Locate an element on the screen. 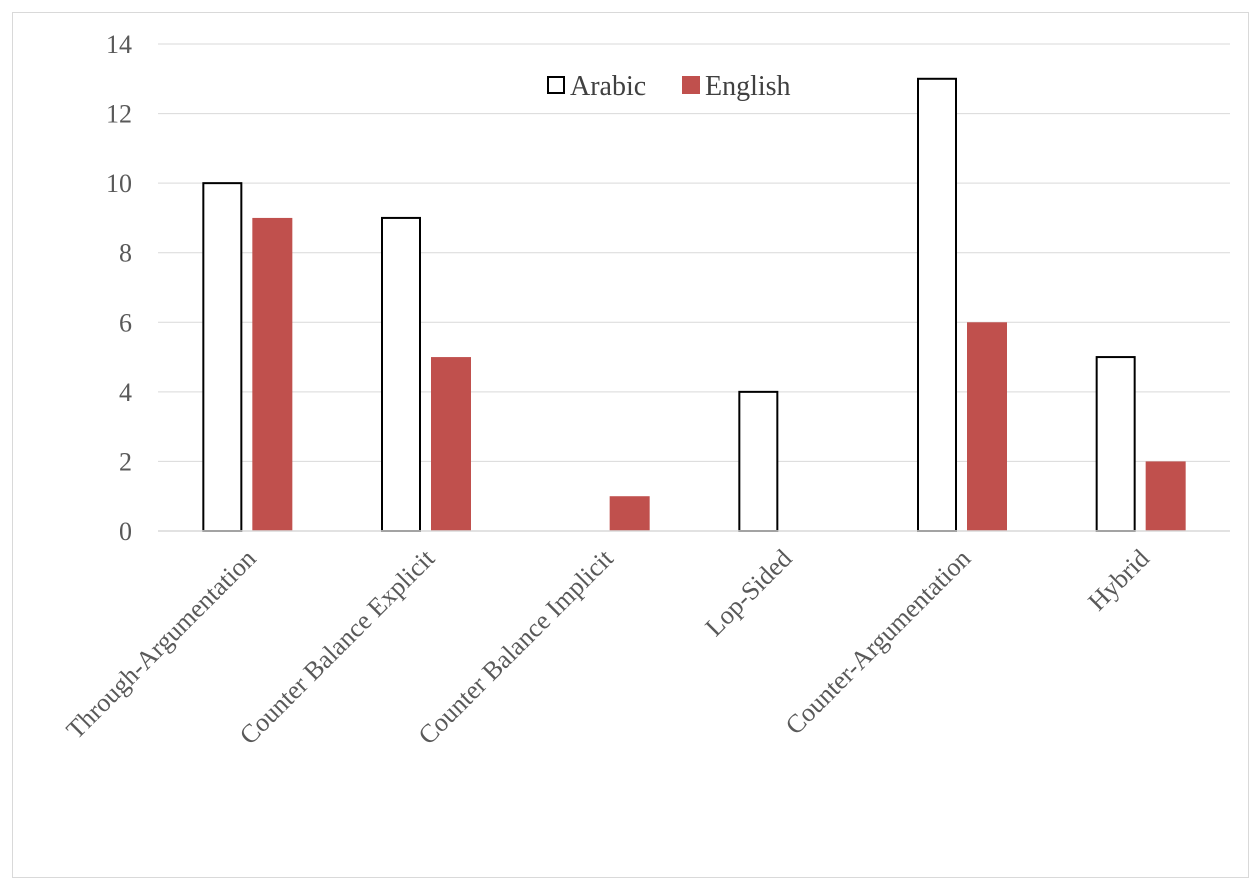  legend-swatch-arabic is located at coordinates (556, 85).